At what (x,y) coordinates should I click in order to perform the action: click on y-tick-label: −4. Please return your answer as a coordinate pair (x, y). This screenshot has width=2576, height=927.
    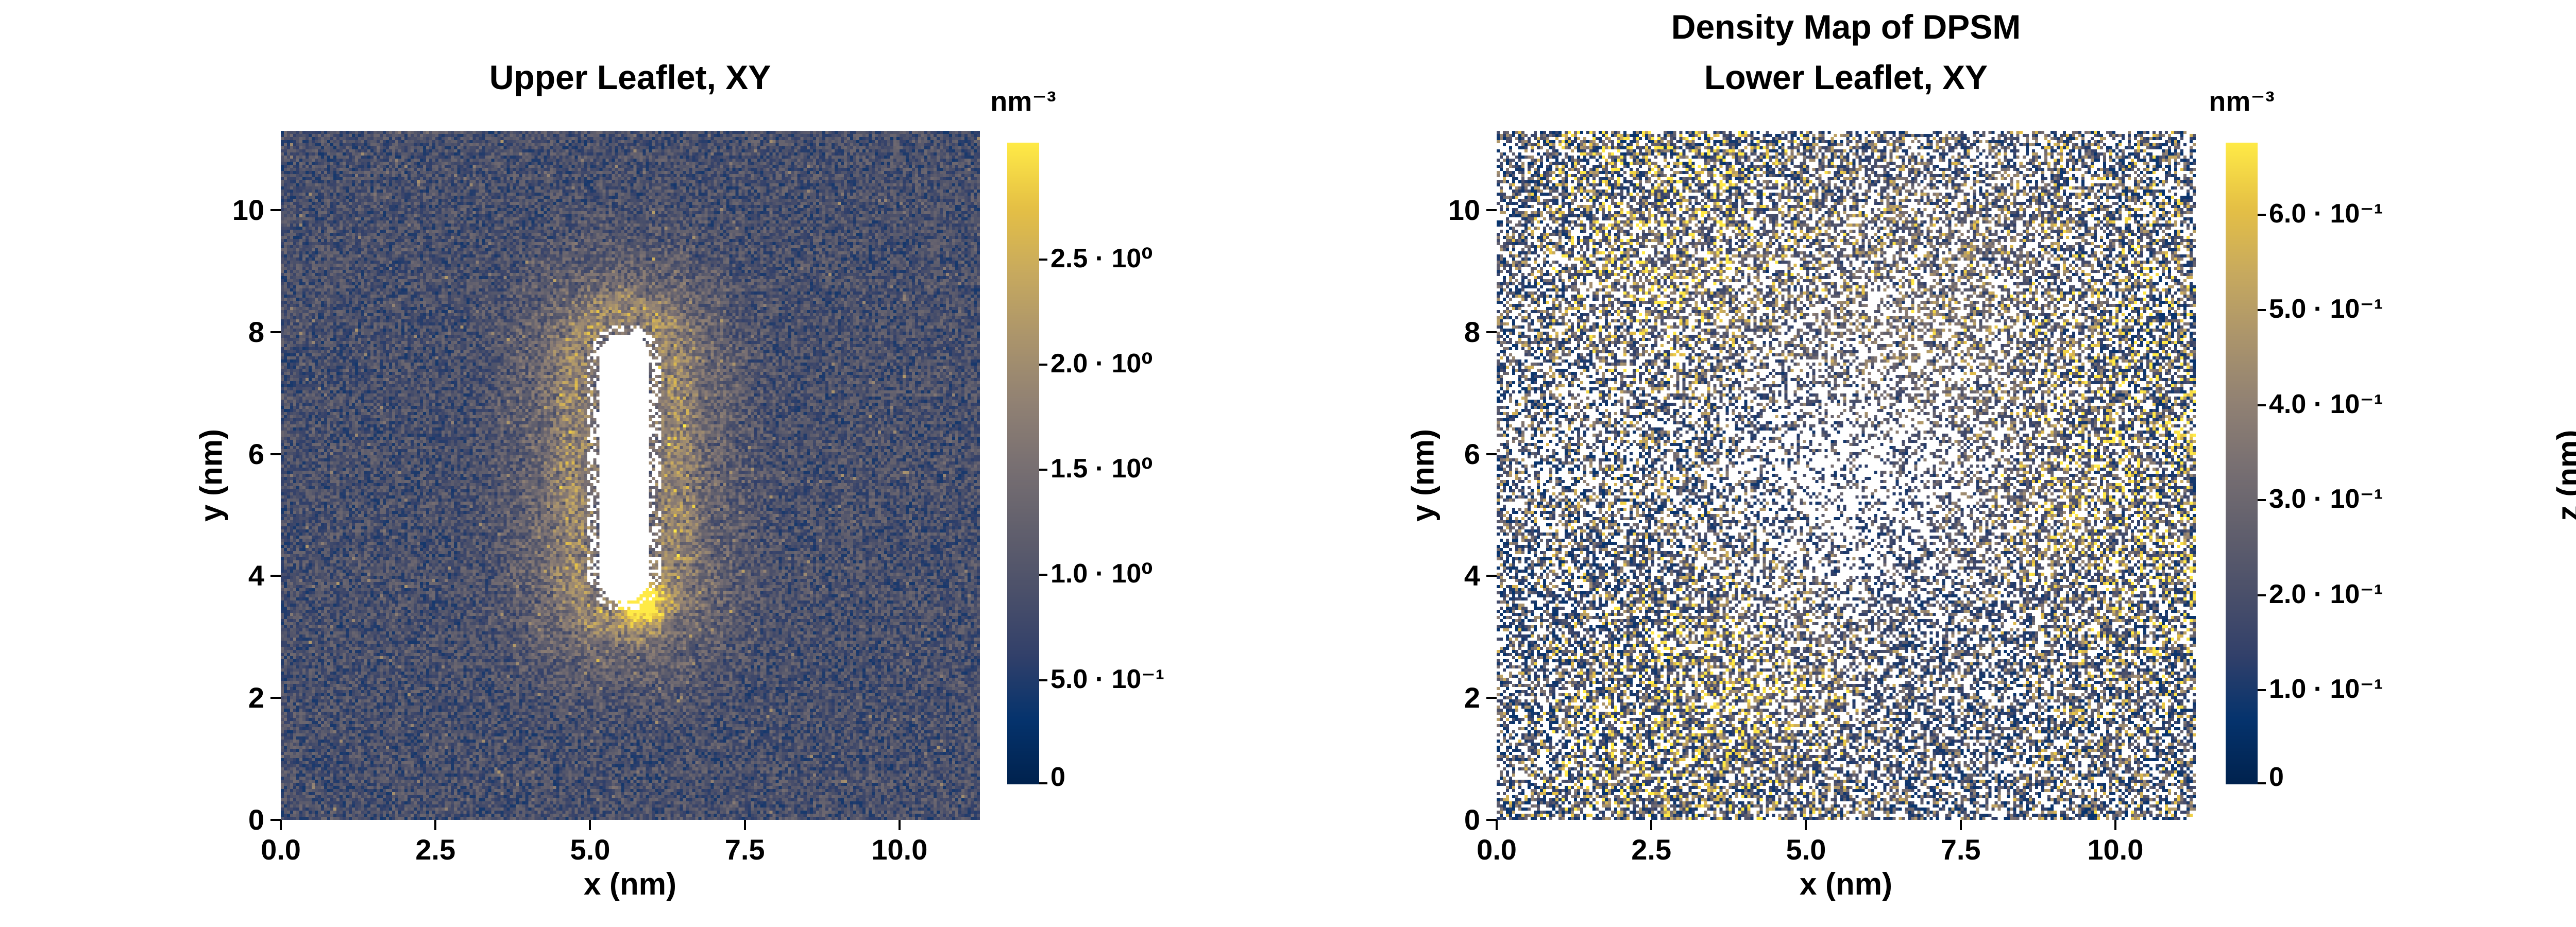
    Looking at the image, I should click on (2541, 762).